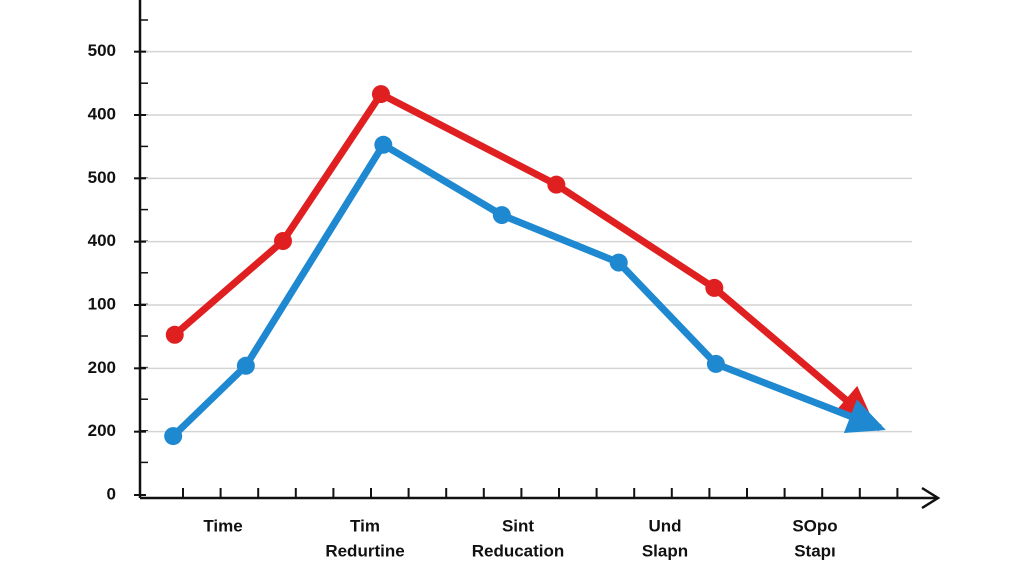 The height and width of the screenshot is (576, 1024). I want to click on y-tick-label: 0, so click(111, 493).